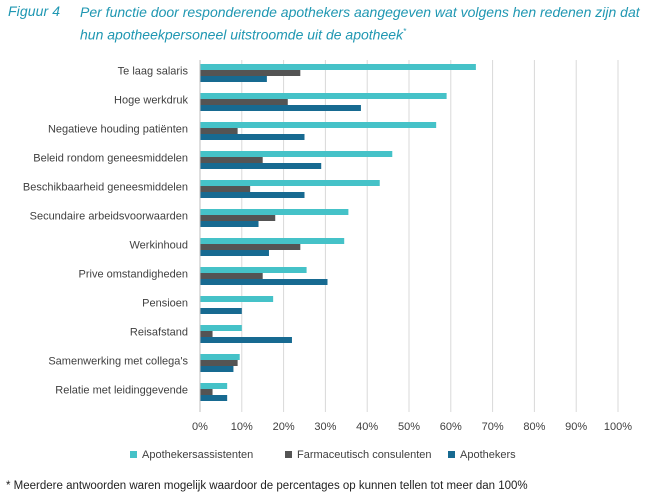 Image resolution: width=648 pixels, height=495 pixels. I want to click on x-tick-label: 100%, so click(618, 427).